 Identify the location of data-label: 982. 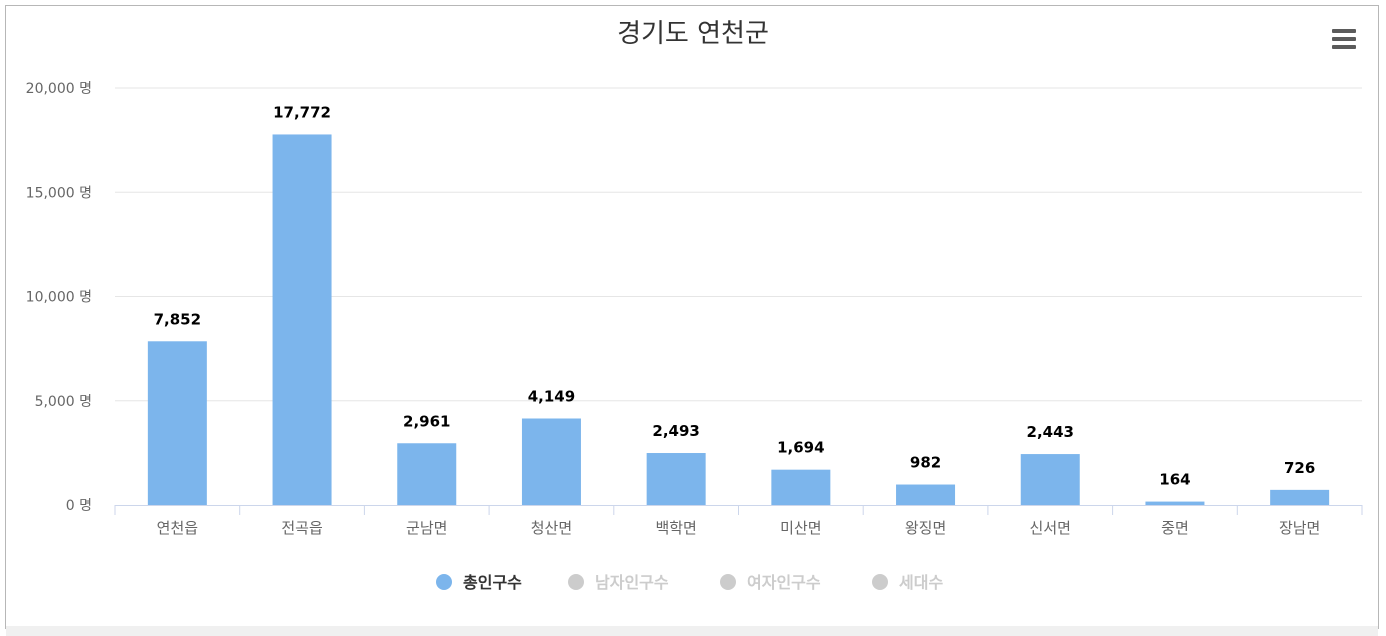
(925, 463).